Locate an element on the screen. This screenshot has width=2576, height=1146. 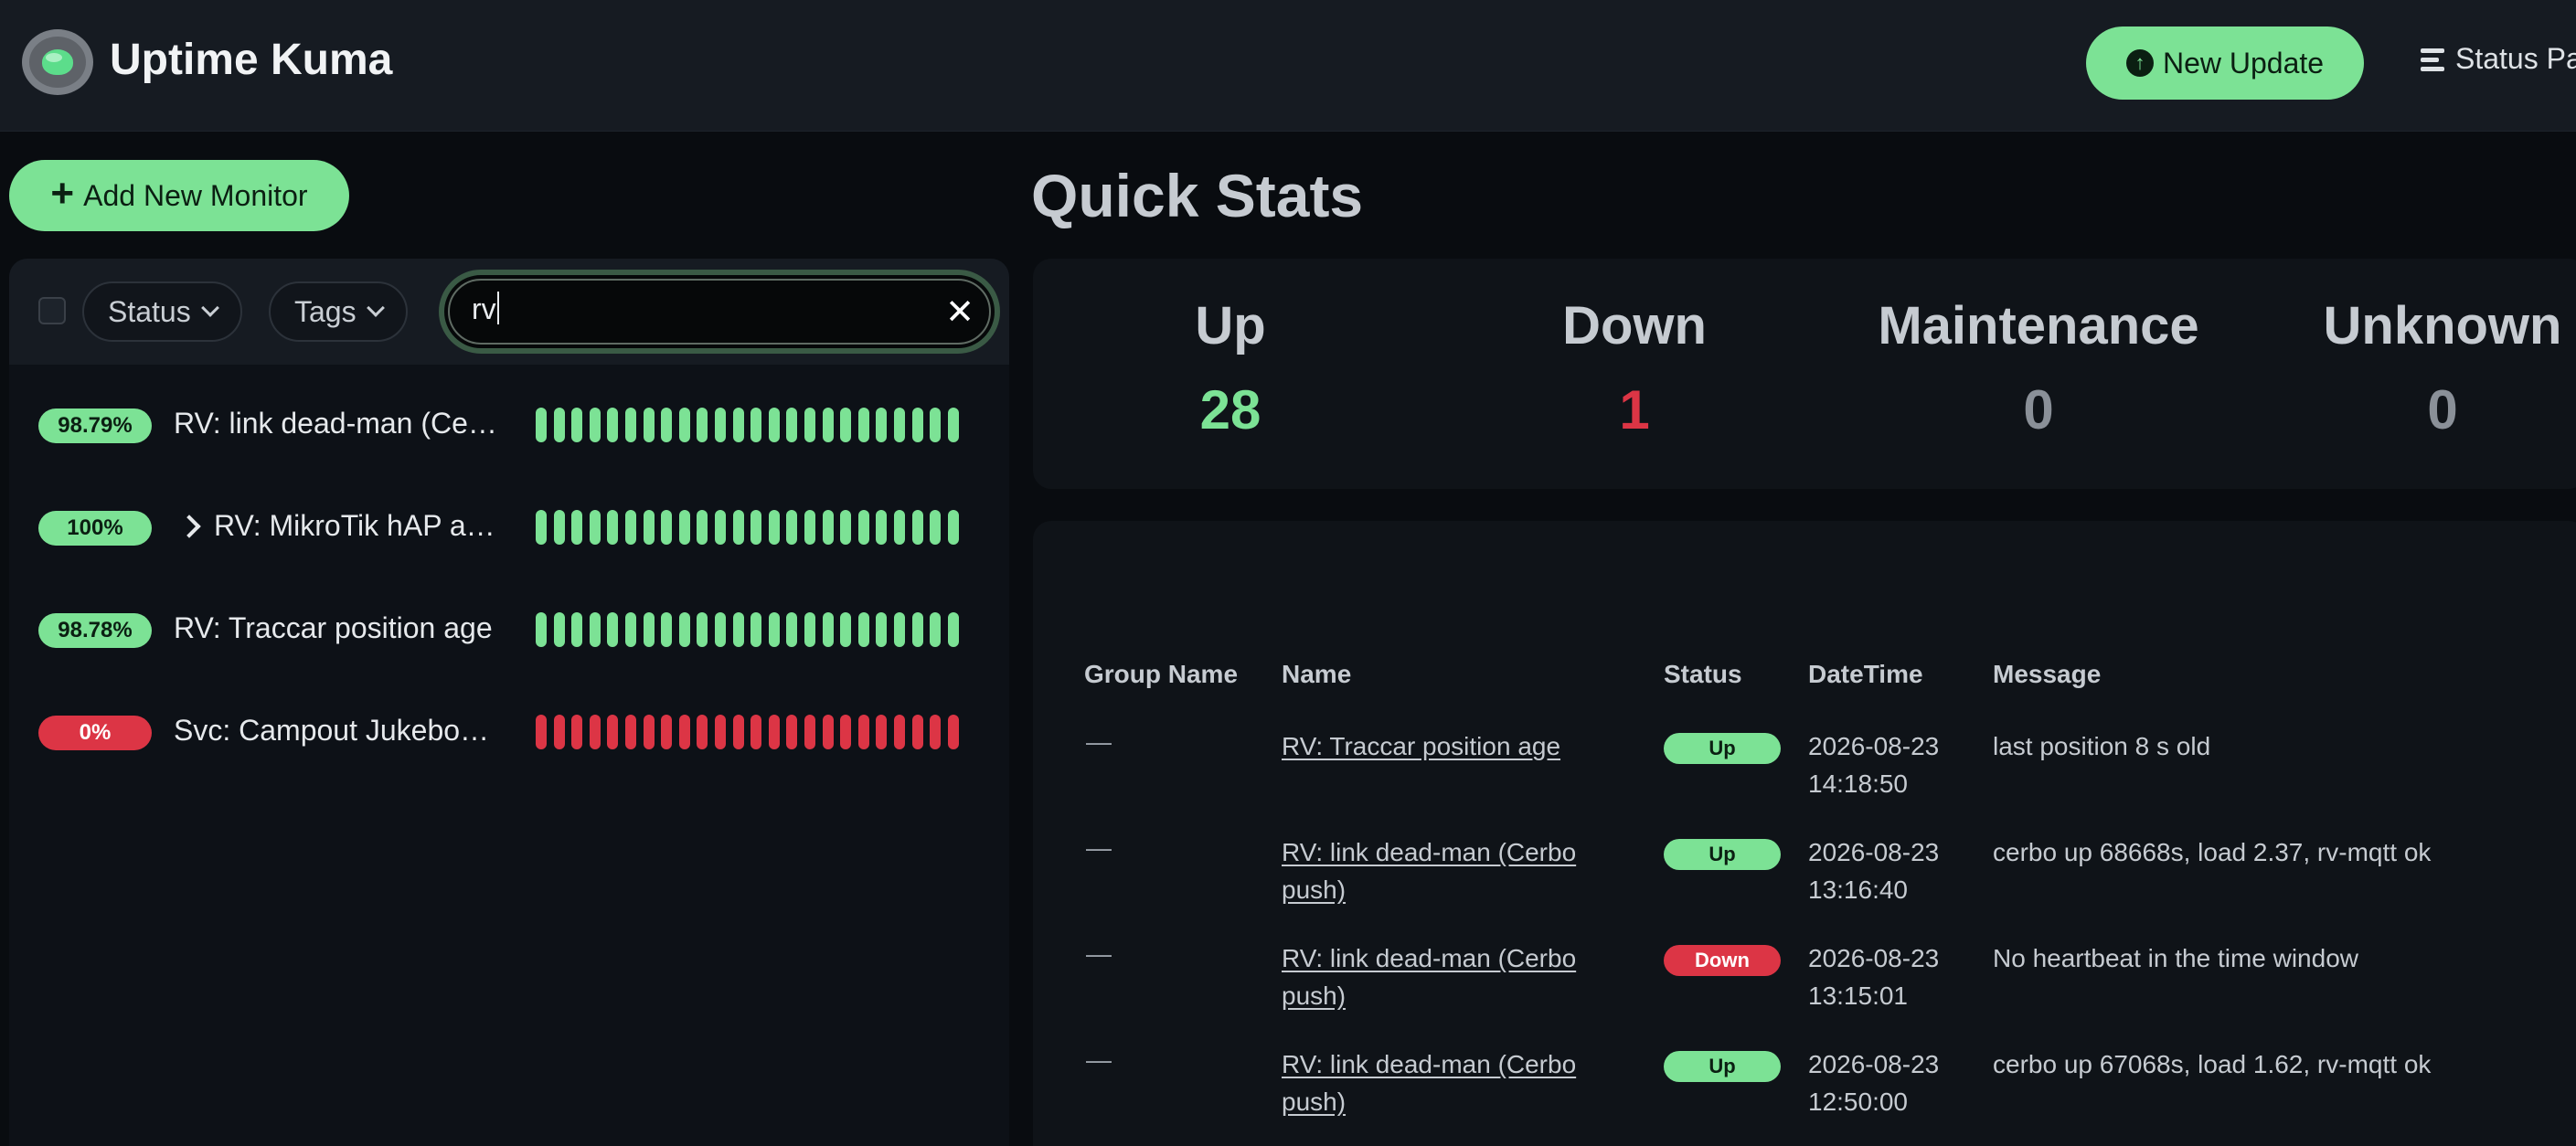
stat-label: Unknown is located at coordinates (2442, 325).